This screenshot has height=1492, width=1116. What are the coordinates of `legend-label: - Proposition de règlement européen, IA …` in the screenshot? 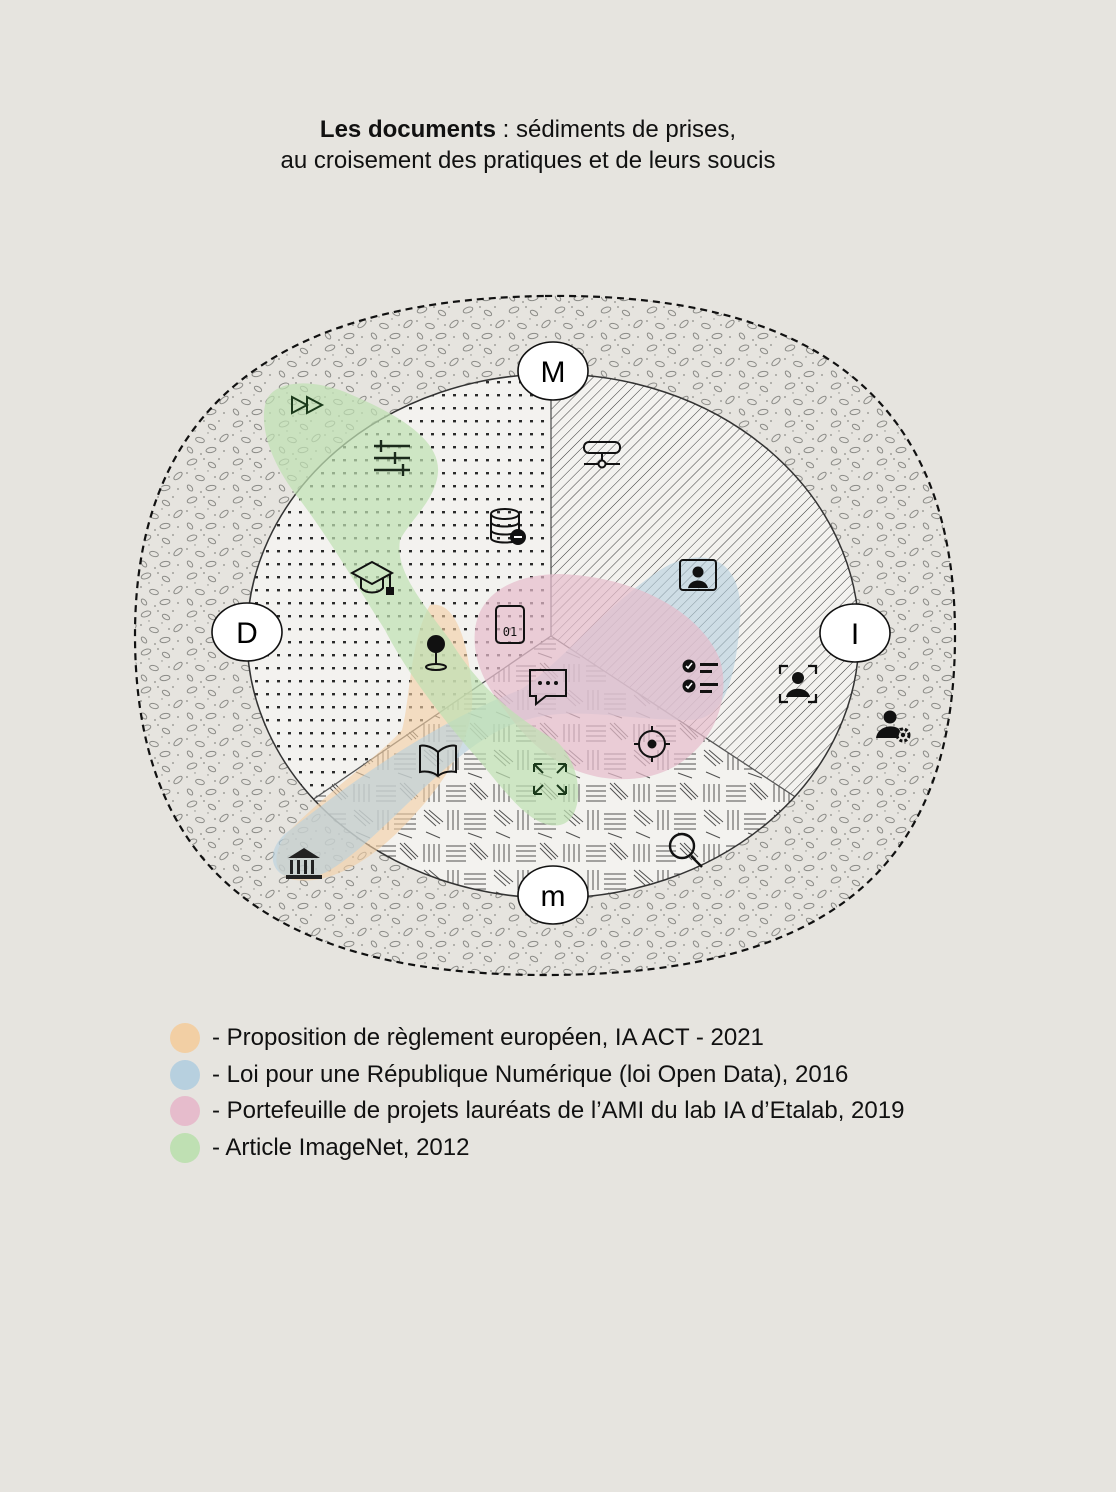 It's located at (488, 1037).